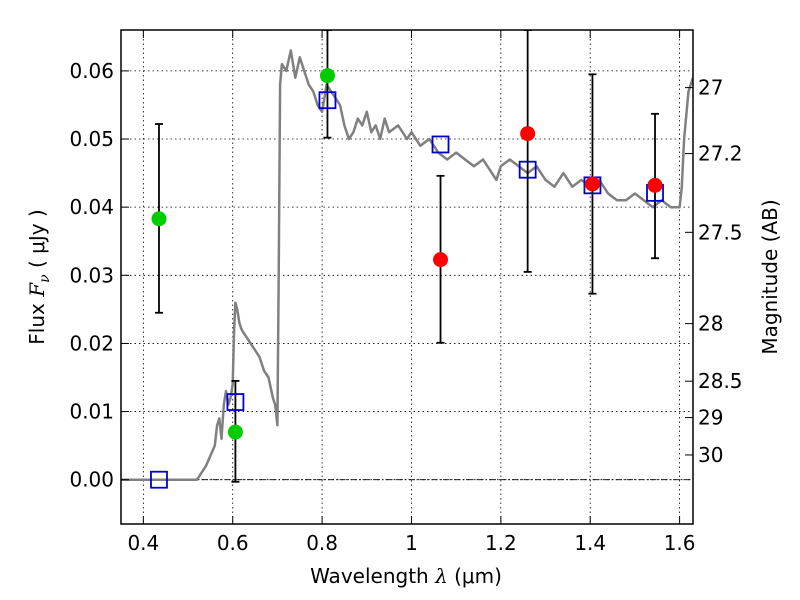 The height and width of the screenshot is (600, 800). I want to click on y-axis: 0.00 0.01 0.02 0.03 0.04 0.05 0.06, so click(99, 275).